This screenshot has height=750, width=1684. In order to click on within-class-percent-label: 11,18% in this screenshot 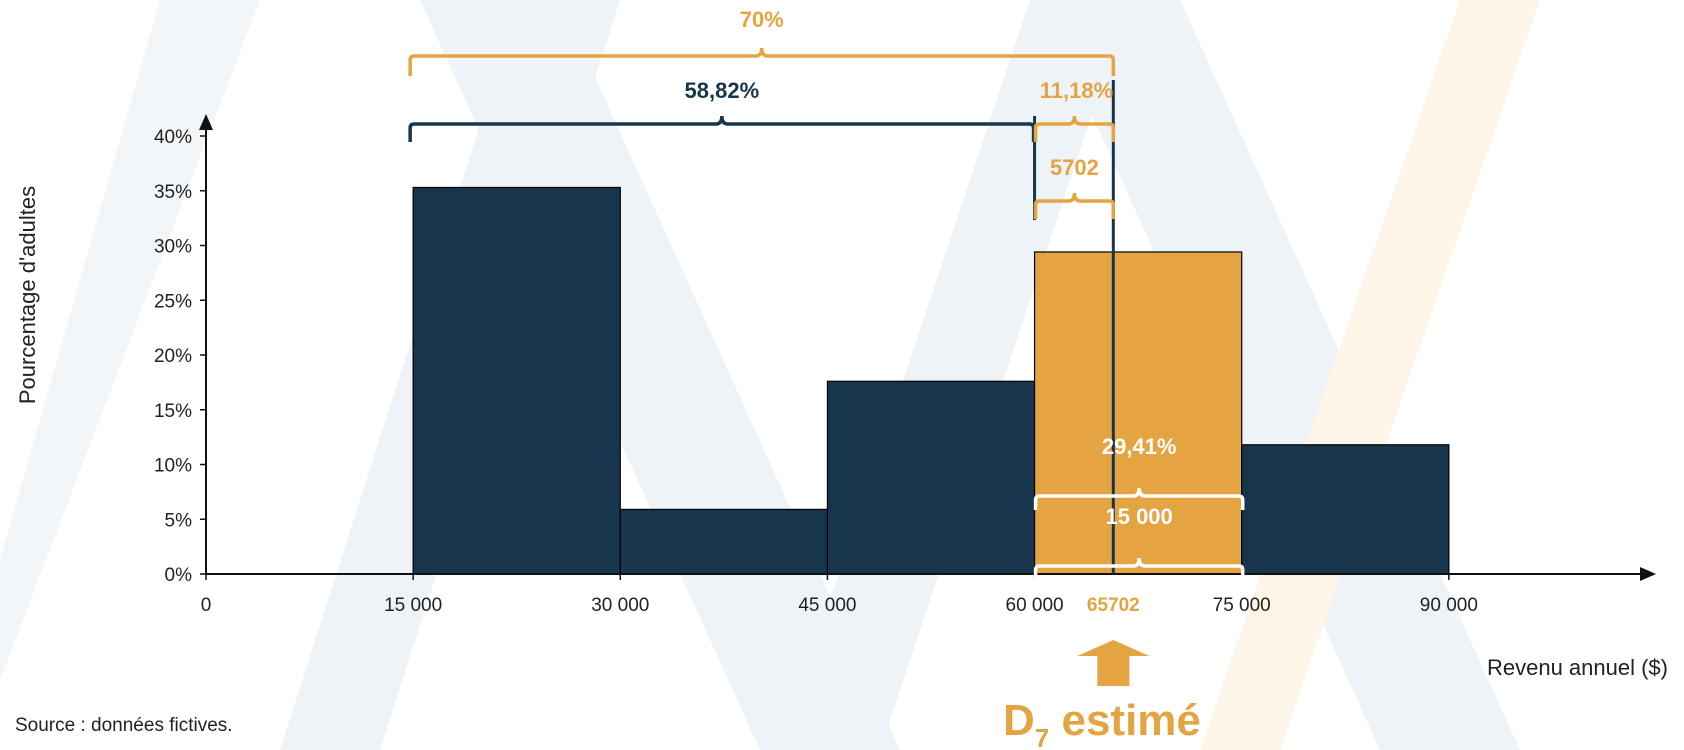, I will do `click(1076, 90)`.